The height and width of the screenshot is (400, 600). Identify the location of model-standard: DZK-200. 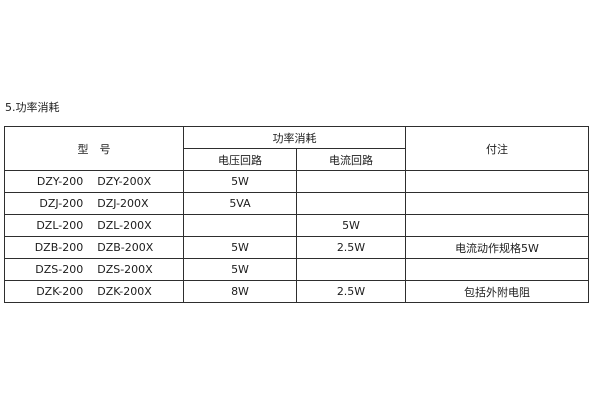
(60, 291).